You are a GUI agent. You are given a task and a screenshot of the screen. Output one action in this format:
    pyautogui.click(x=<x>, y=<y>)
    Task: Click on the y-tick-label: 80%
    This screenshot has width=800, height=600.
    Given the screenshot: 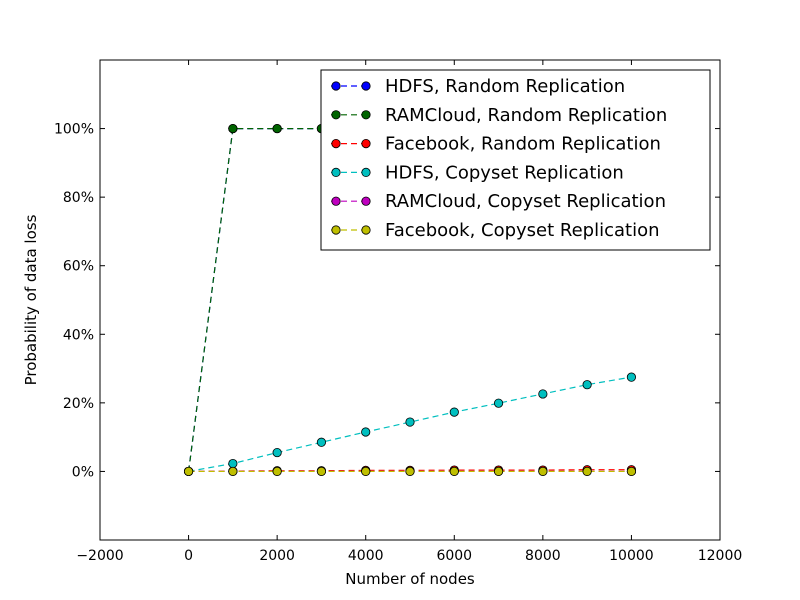 What is the action you would take?
    pyautogui.click(x=78, y=198)
    